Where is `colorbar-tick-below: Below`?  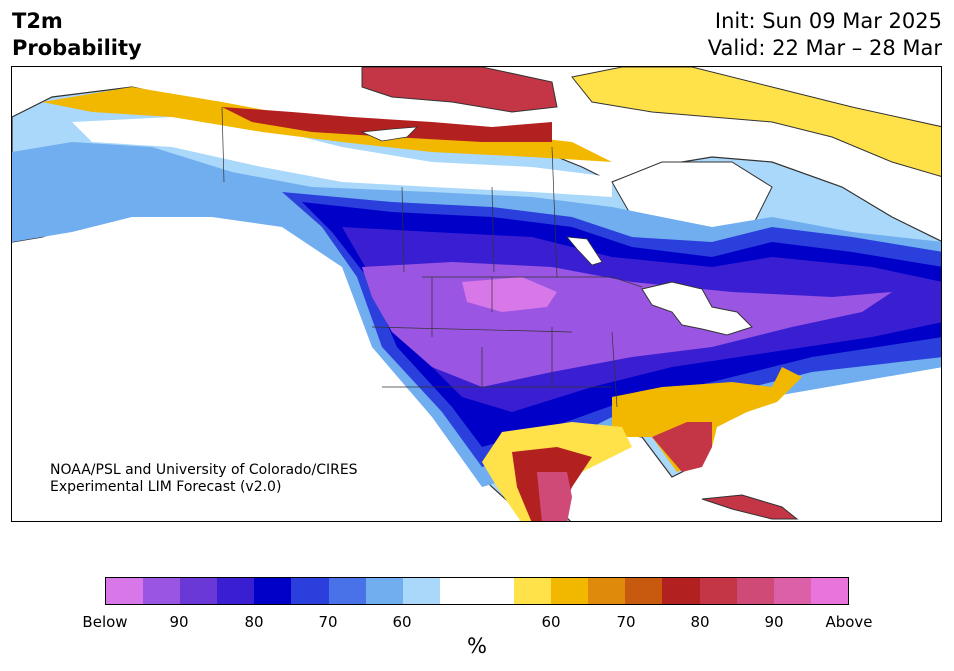 colorbar-tick-below: Below is located at coordinates (105, 622).